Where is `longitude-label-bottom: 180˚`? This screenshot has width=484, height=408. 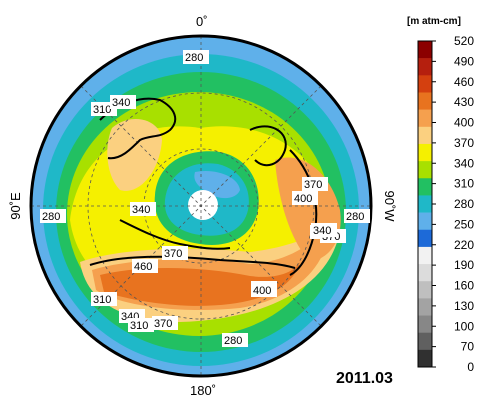
longitude-label-bottom: 180˚ is located at coordinates (203, 390).